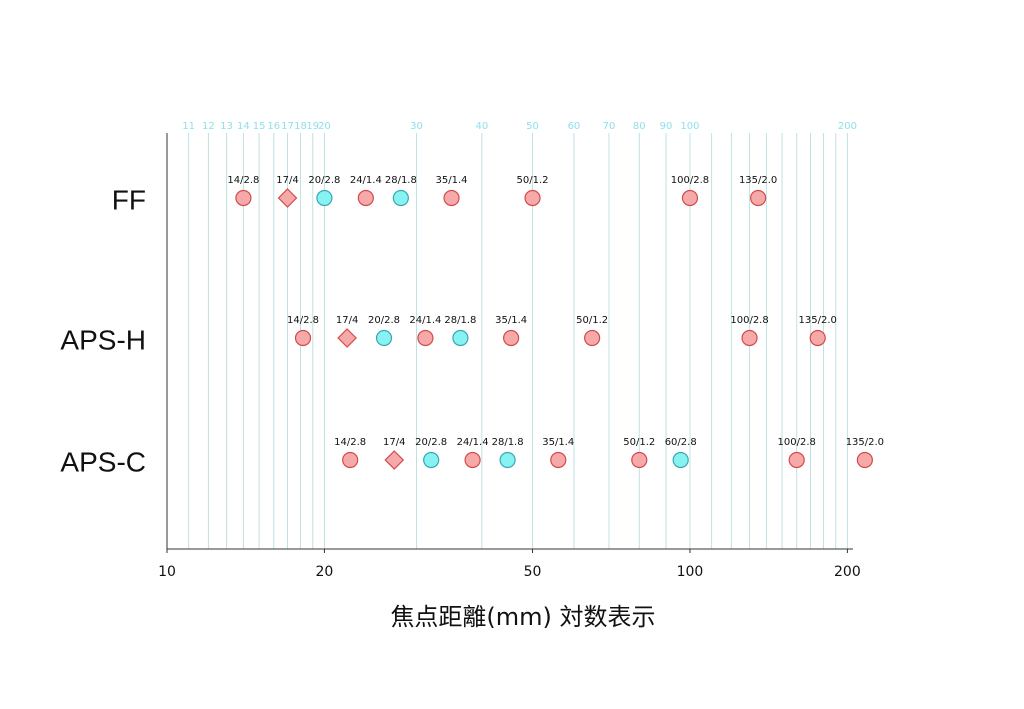 The image size is (1024, 709). Describe the element at coordinates (103, 461) in the screenshot. I see `row-label: APS-C` at that location.